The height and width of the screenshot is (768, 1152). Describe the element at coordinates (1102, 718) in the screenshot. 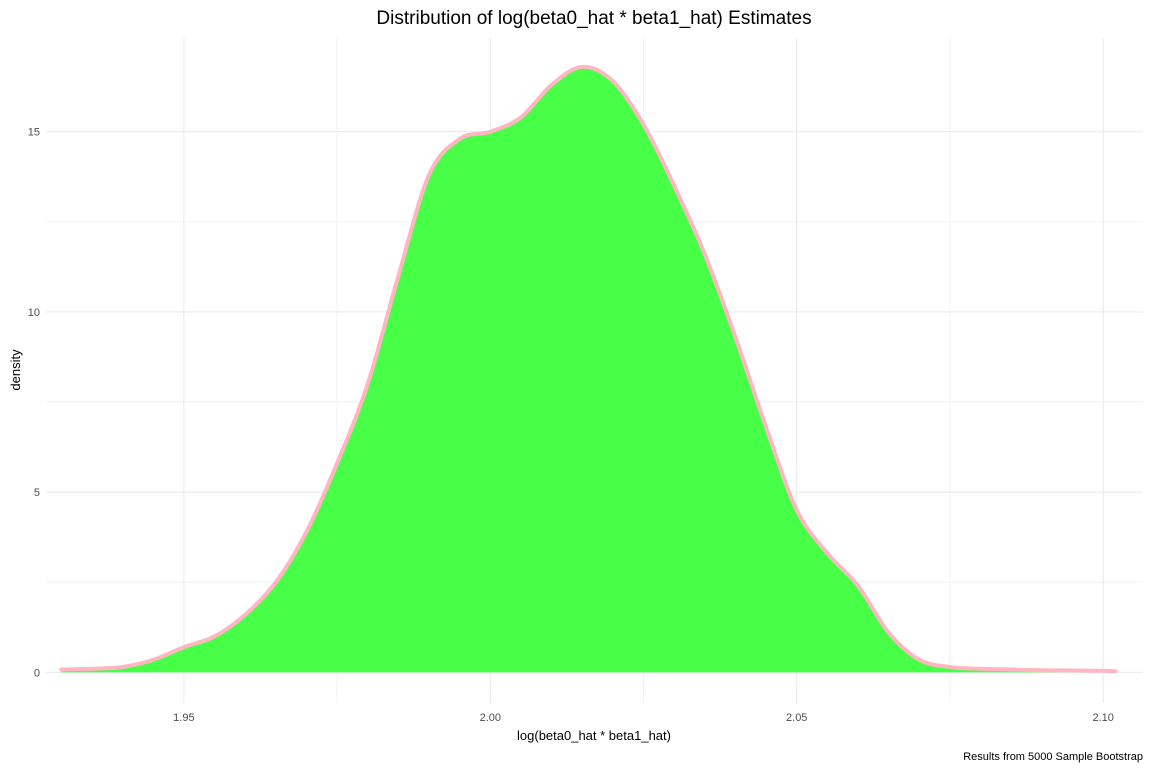

I see `x-tick-label: 2.10` at that location.